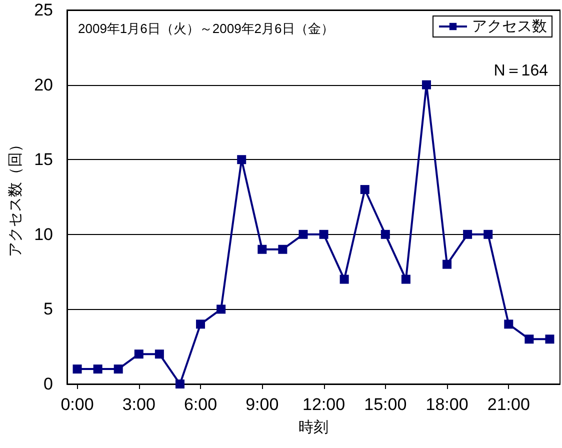 This screenshot has height=448, width=562. What do you see at coordinates (262, 404) in the screenshot?
I see `x-tick-label: 9:00` at bounding box center [262, 404].